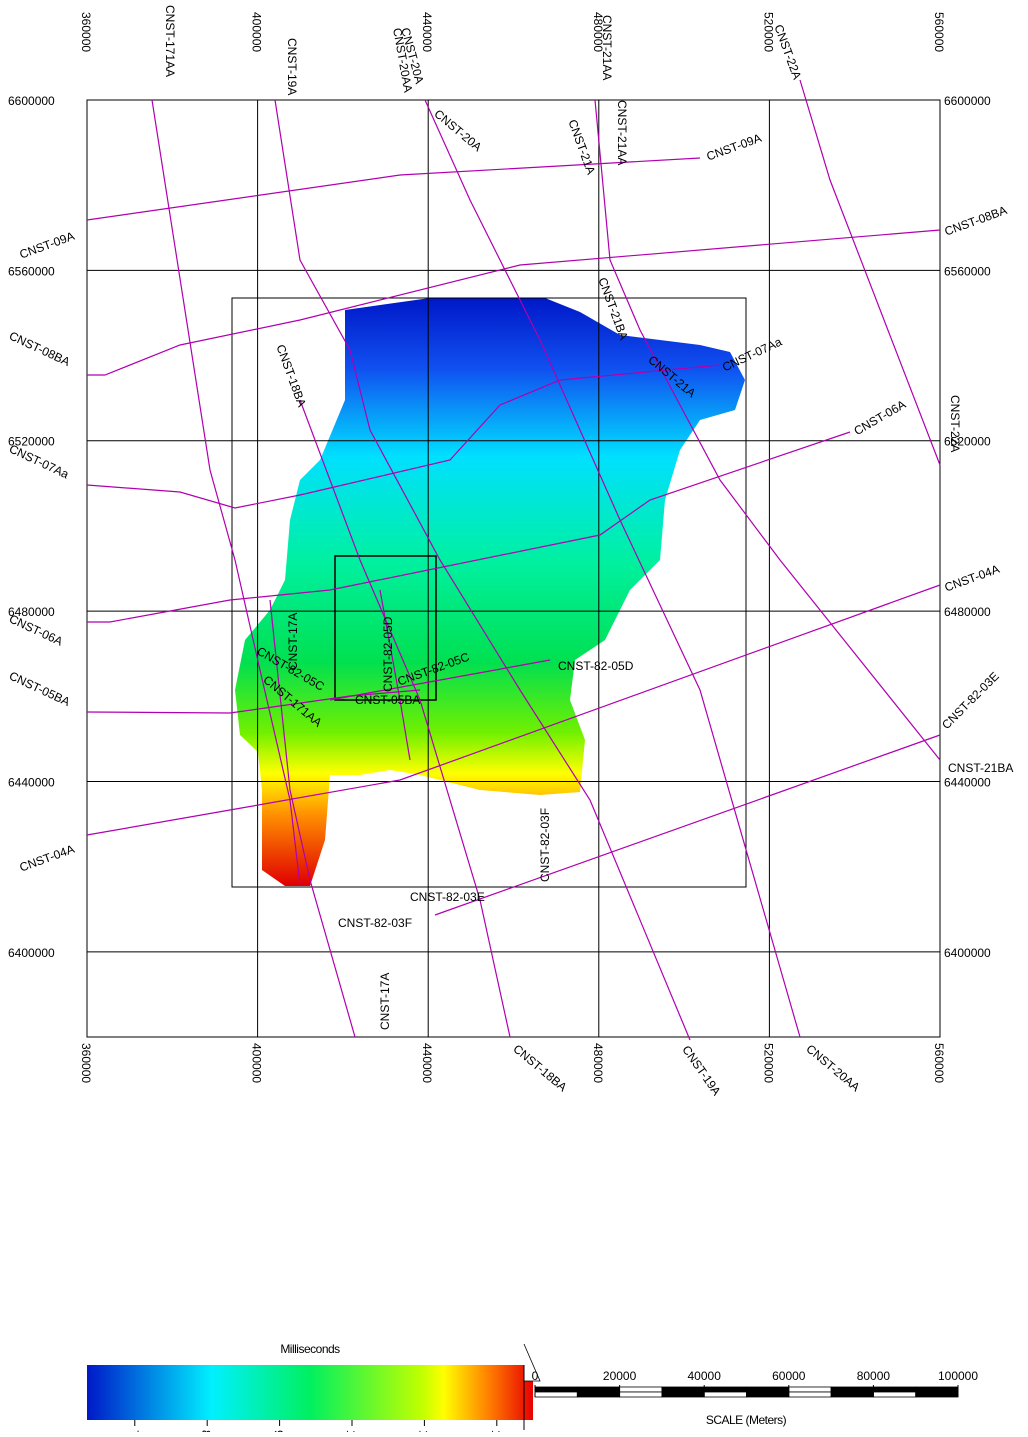 This screenshot has width=1028, height=1437. What do you see at coordinates (705, 1376) in the screenshot?
I see `scale-tick-label: 40000` at bounding box center [705, 1376].